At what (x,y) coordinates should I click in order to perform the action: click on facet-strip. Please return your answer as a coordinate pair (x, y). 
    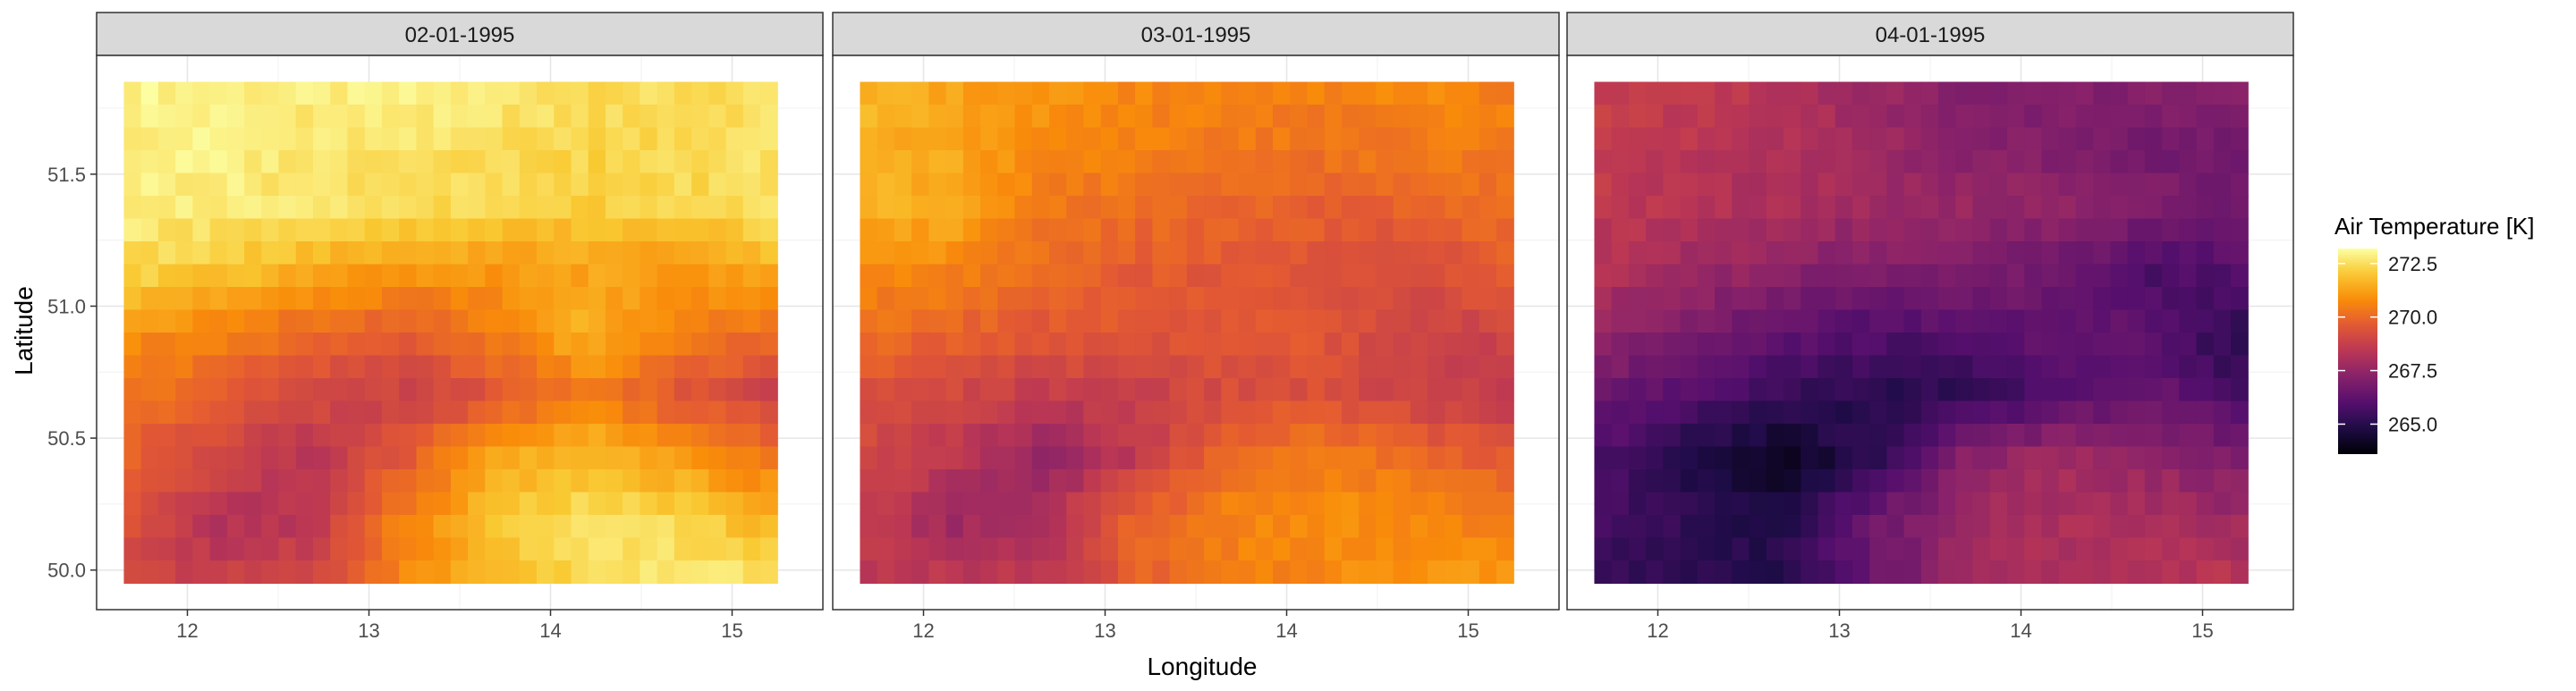
    Looking at the image, I should click on (1930, 34).